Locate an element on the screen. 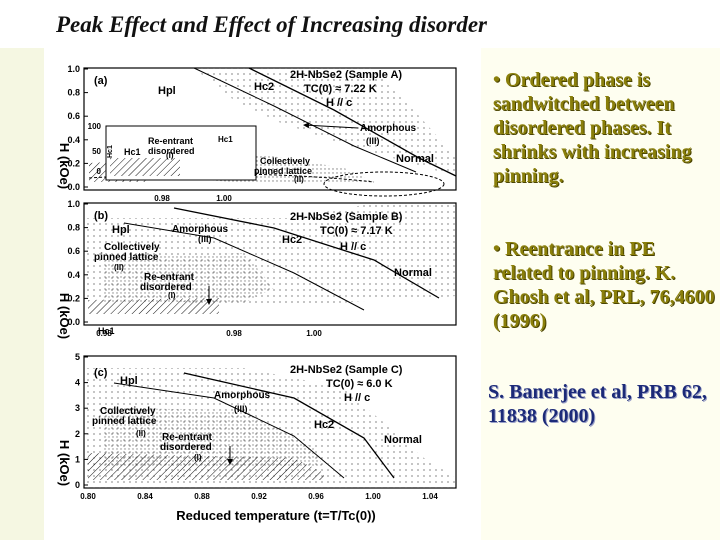 The image size is (720, 545). panel-c-reentrant: Re-entrant disordered is located at coordinates (186, 442).